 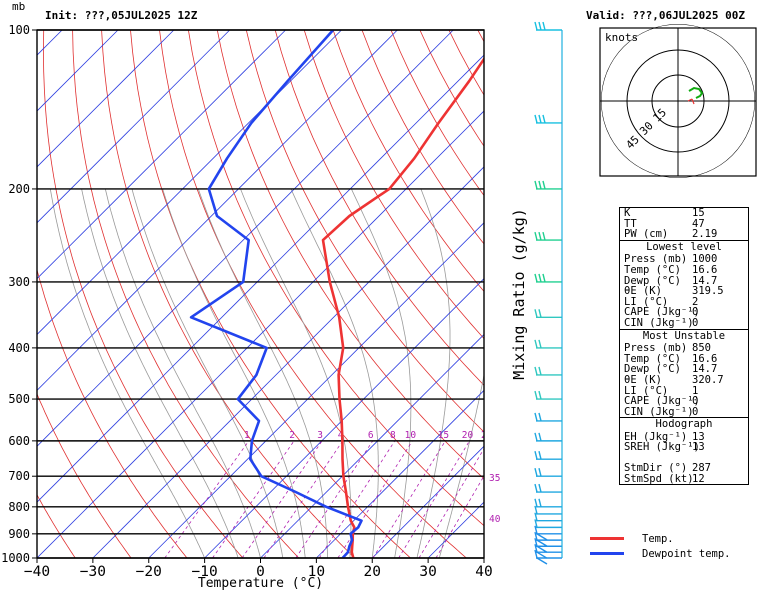 I want to click on x-tick-label: 40, so click(x=483, y=572).